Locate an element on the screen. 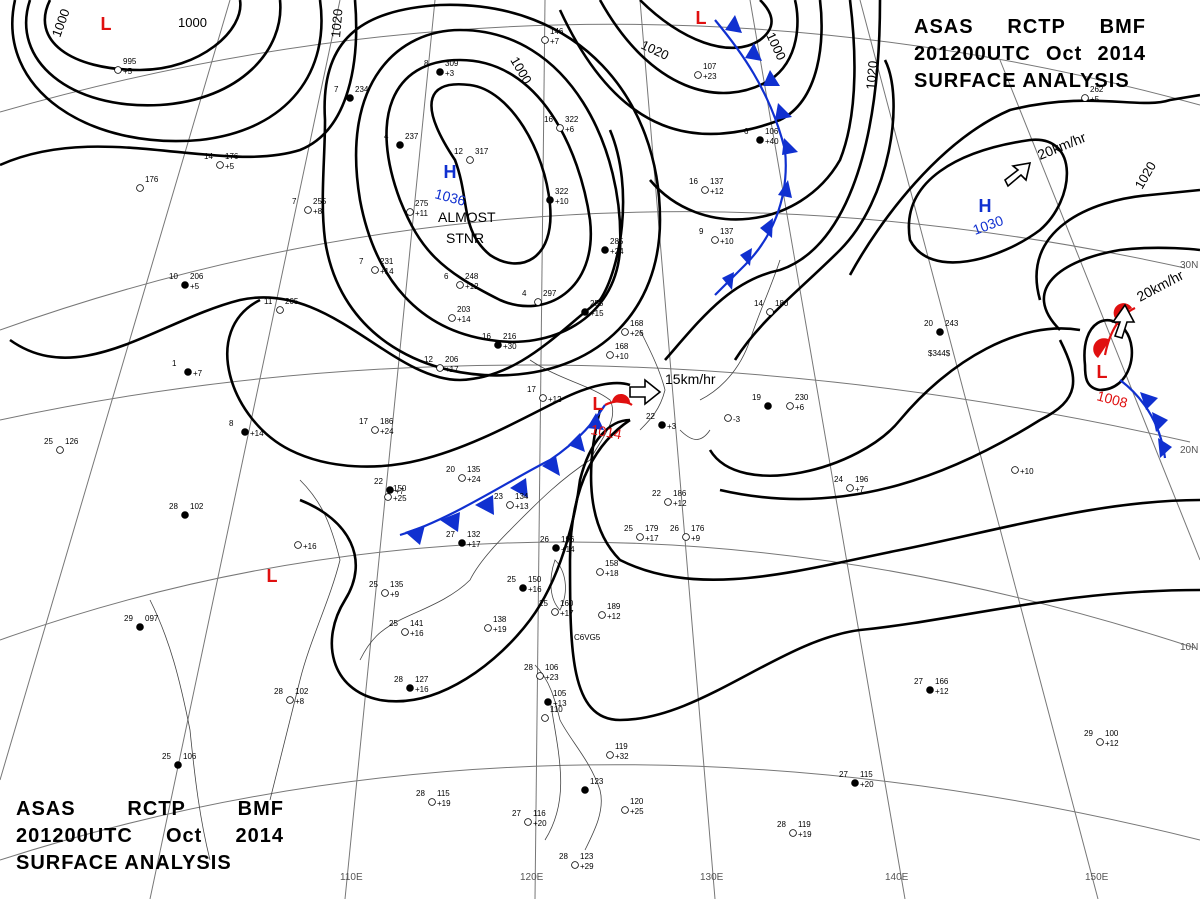 This screenshot has height=899, width=1200. station-pressure: 102 is located at coordinates (302, 691).